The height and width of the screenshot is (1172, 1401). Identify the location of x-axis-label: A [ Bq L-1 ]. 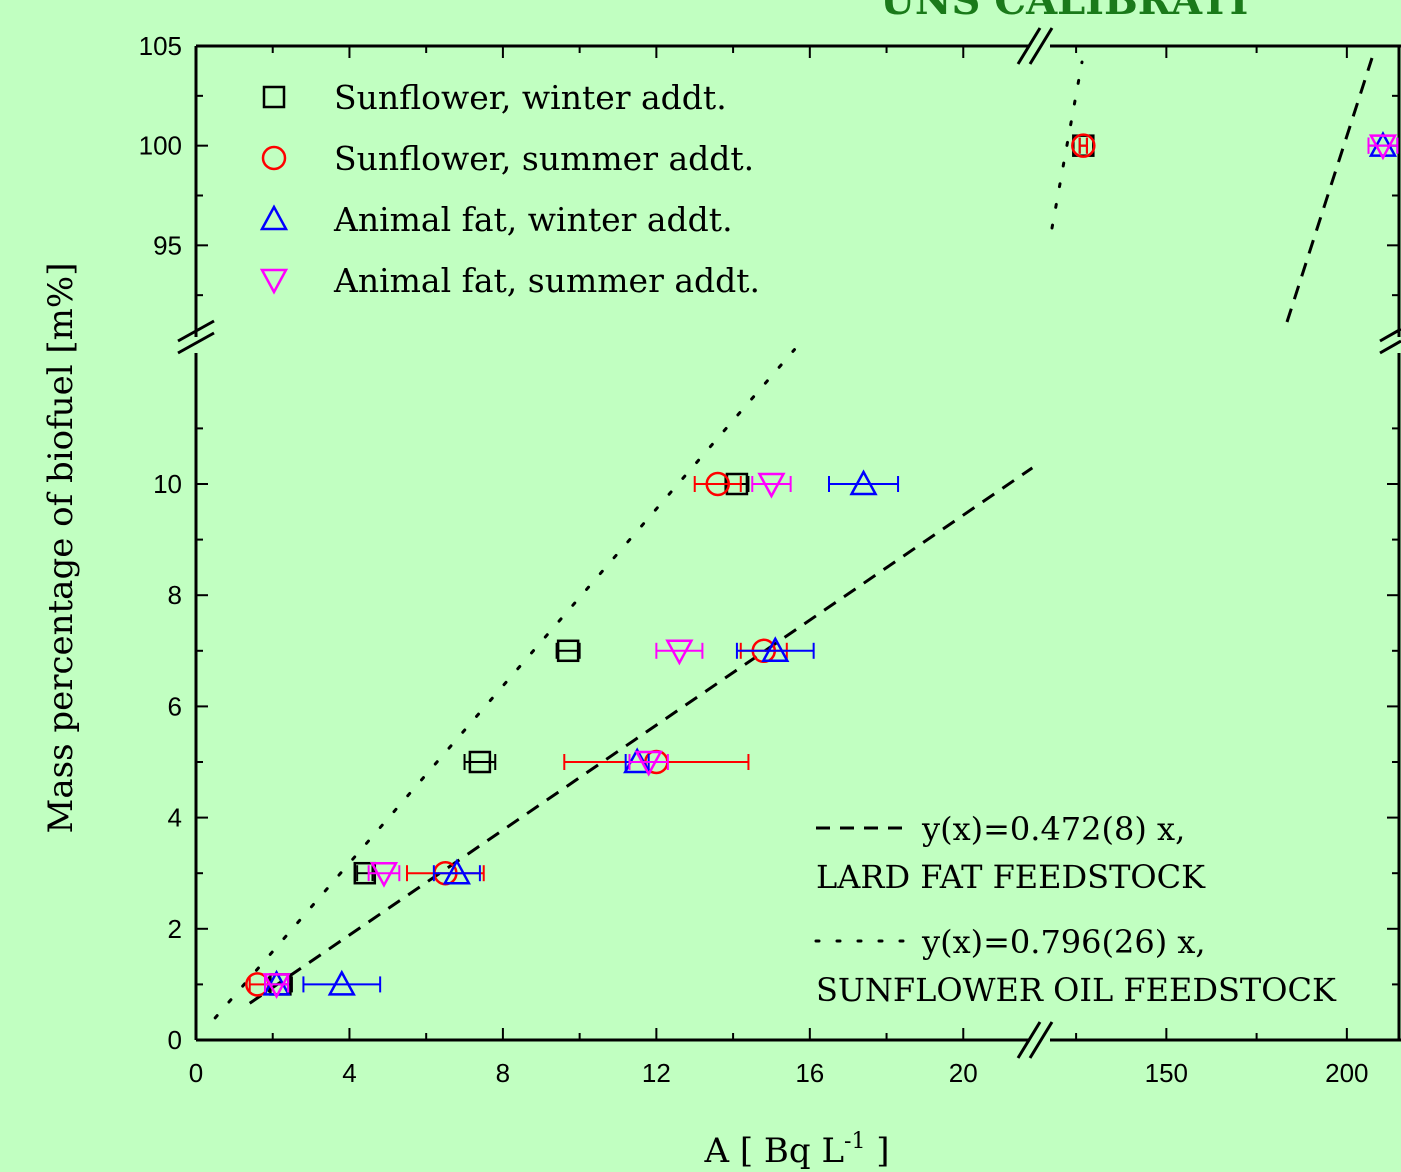
(796, 1150).